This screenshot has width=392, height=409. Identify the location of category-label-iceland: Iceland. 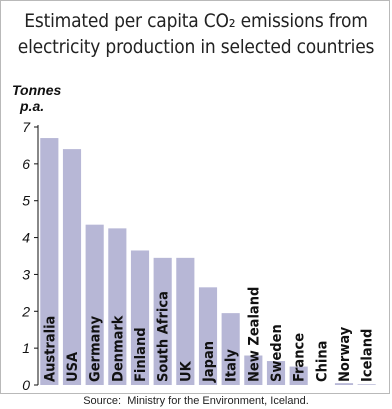
(368, 355).